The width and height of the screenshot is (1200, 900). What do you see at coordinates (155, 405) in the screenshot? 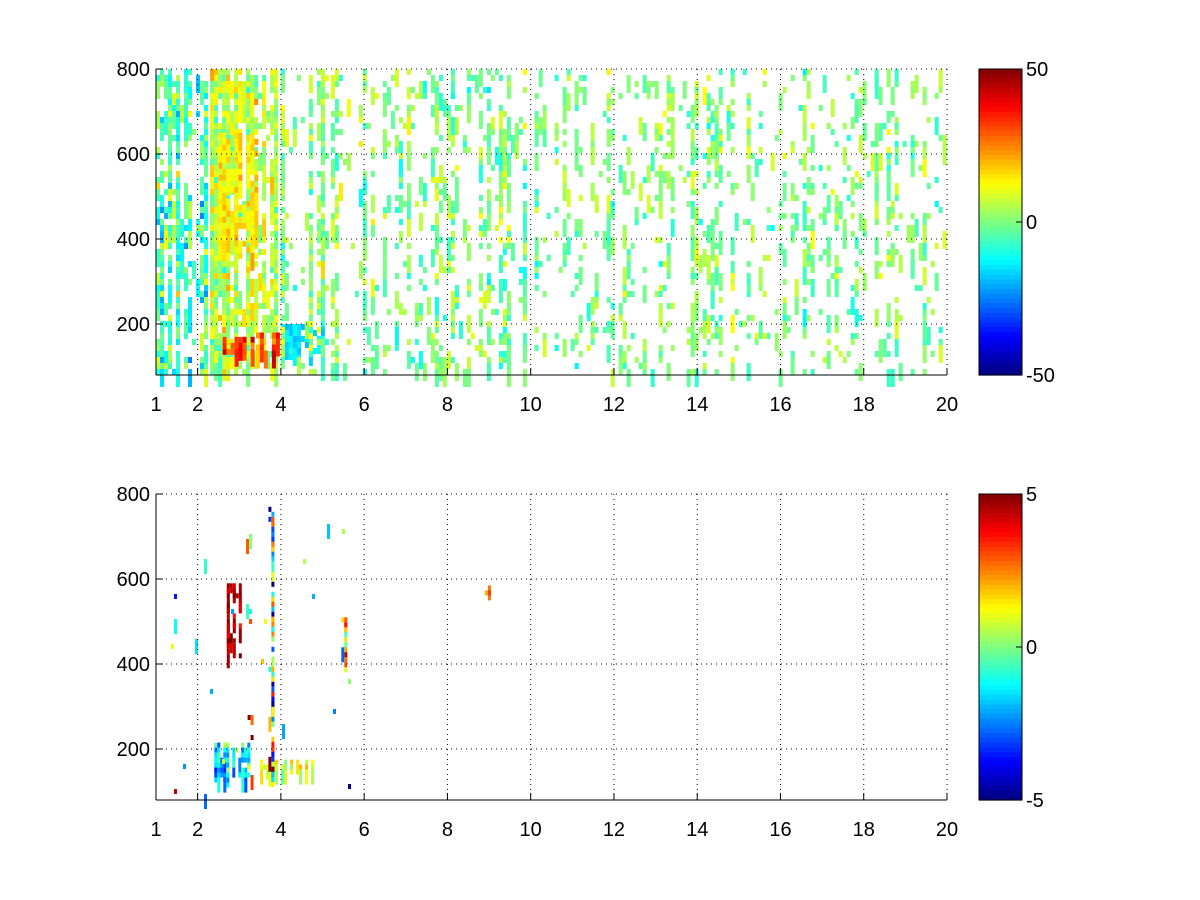
I see `x-tick-label: 1` at bounding box center [155, 405].